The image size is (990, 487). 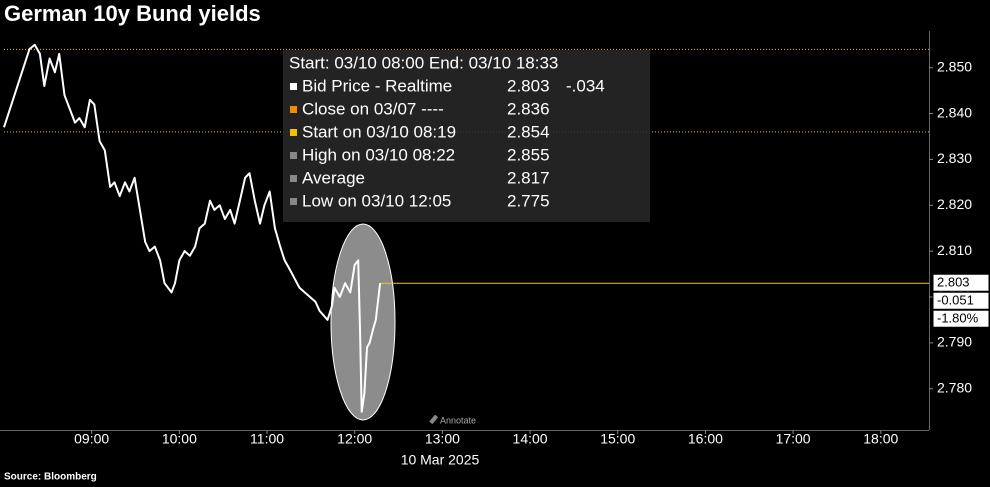 What do you see at coordinates (434, 419) in the screenshot?
I see `annotate-icon` at bounding box center [434, 419].